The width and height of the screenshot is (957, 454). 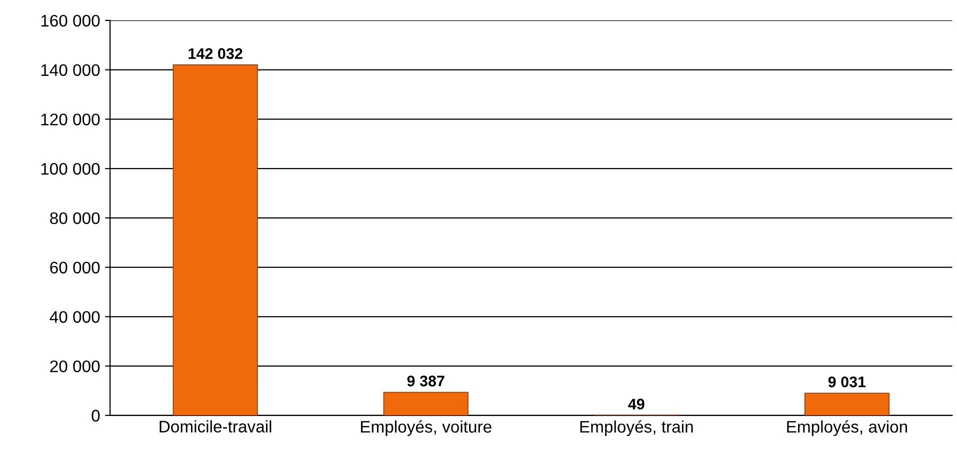 What do you see at coordinates (847, 382) in the screenshot?
I see `data-label: 9 031` at bounding box center [847, 382].